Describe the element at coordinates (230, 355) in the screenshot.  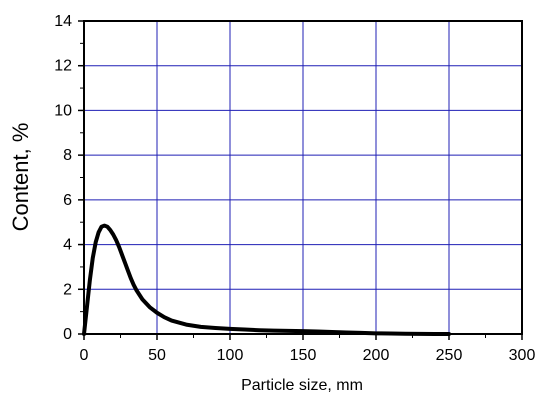
I see `x-tick-label: 100` at that location.